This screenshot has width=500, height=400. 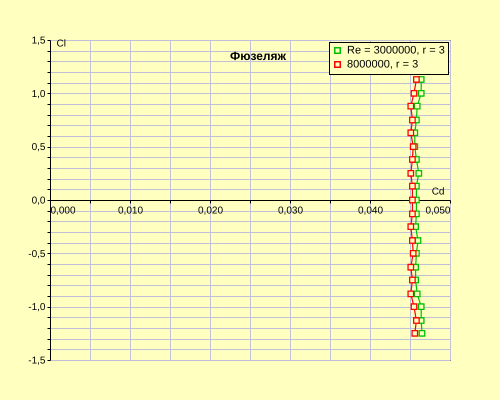 I want to click on y-axis-title: Cl, so click(x=61, y=44).